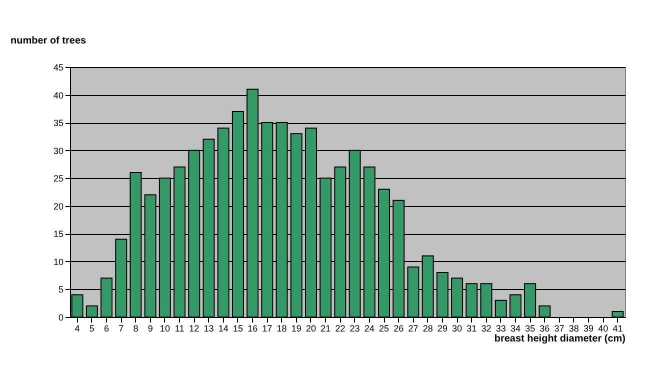 The width and height of the screenshot is (650, 369). I want to click on y-tick-label: 35, so click(58, 123).